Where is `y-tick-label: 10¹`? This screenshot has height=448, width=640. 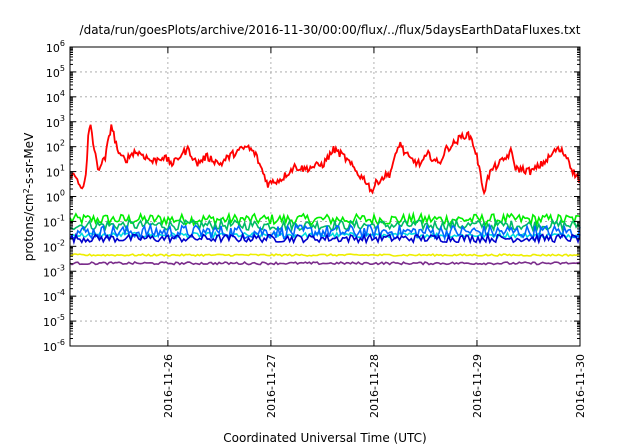 y-tick-label: 10¹ is located at coordinates (55, 172).